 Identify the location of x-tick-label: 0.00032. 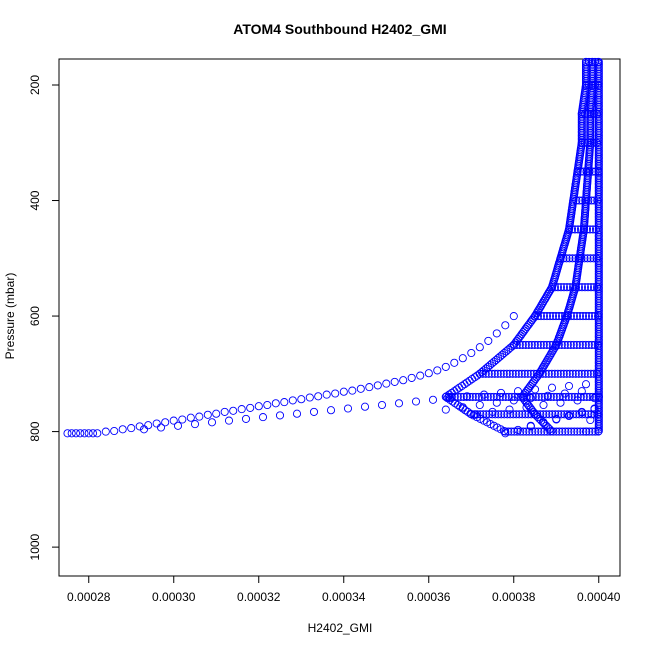
(259, 597).